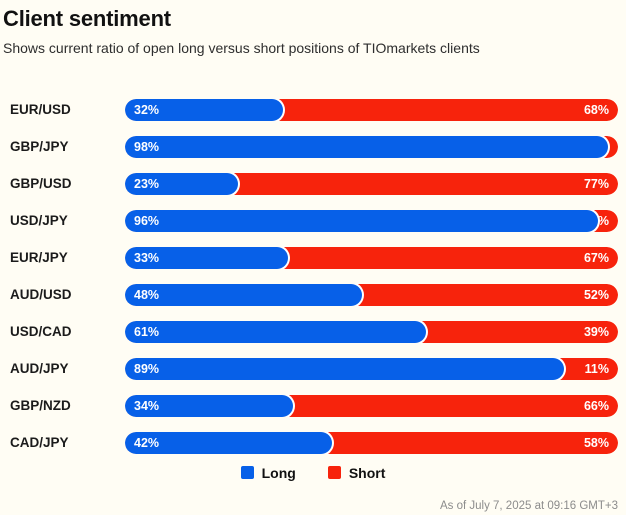  I want to click on legend-item-long: Long, so click(268, 472).